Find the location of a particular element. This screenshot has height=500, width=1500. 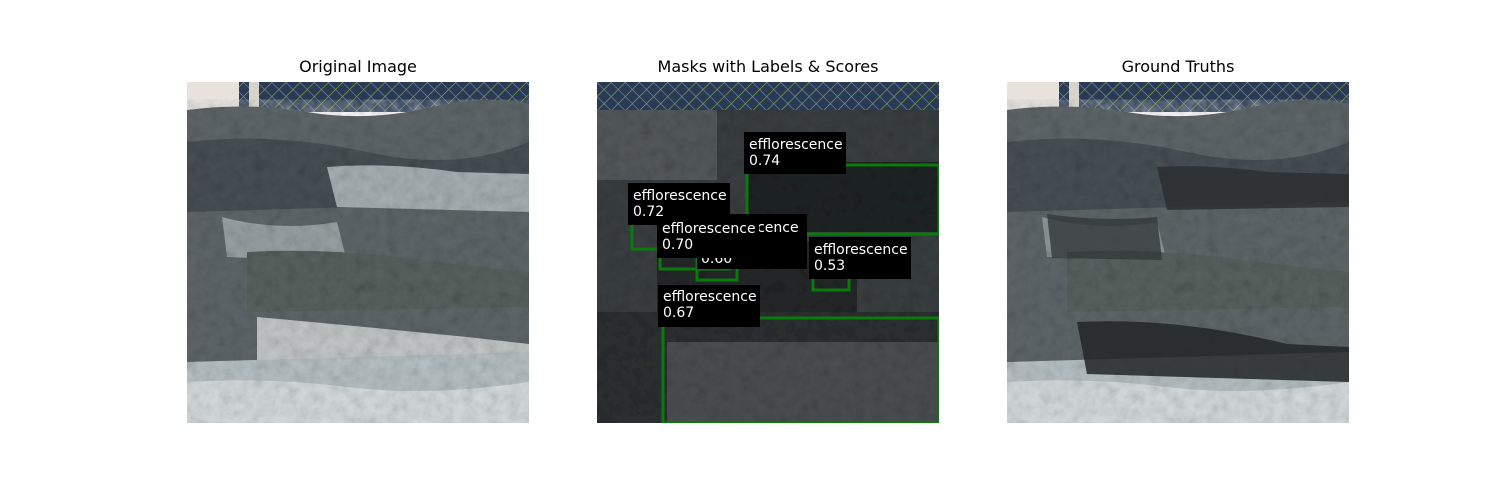

title-ground-truths: Ground Truths is located at coordinates (1178, 66).